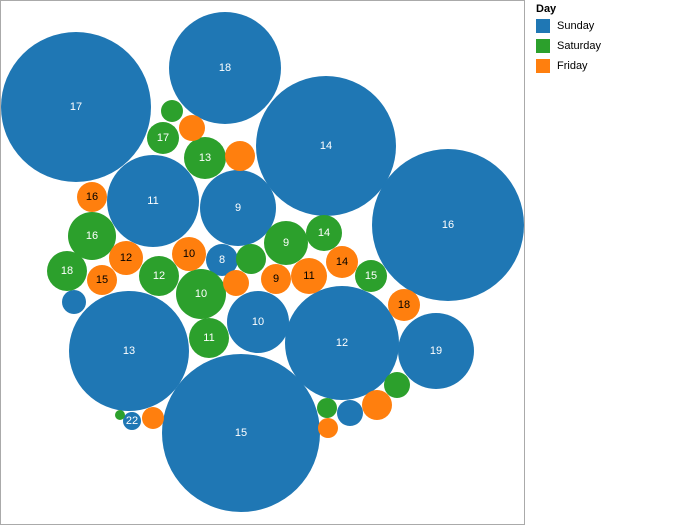 The image size is (675, 530). What do you see at coordinates (92, 197) in the screenshot?
I see `bubble-friday: 16` at bounding box center [92, 197].